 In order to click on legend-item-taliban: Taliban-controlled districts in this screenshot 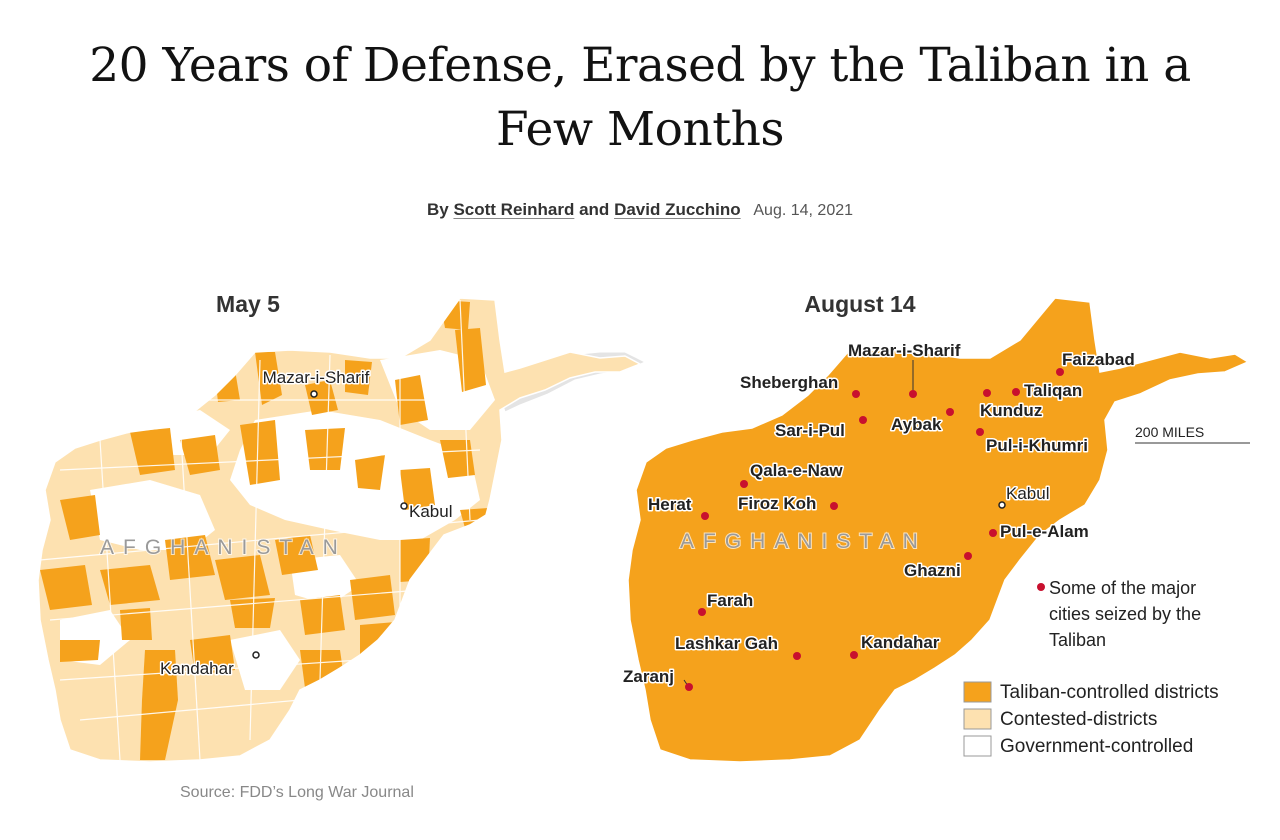, I will do `click(1091, 692)`.